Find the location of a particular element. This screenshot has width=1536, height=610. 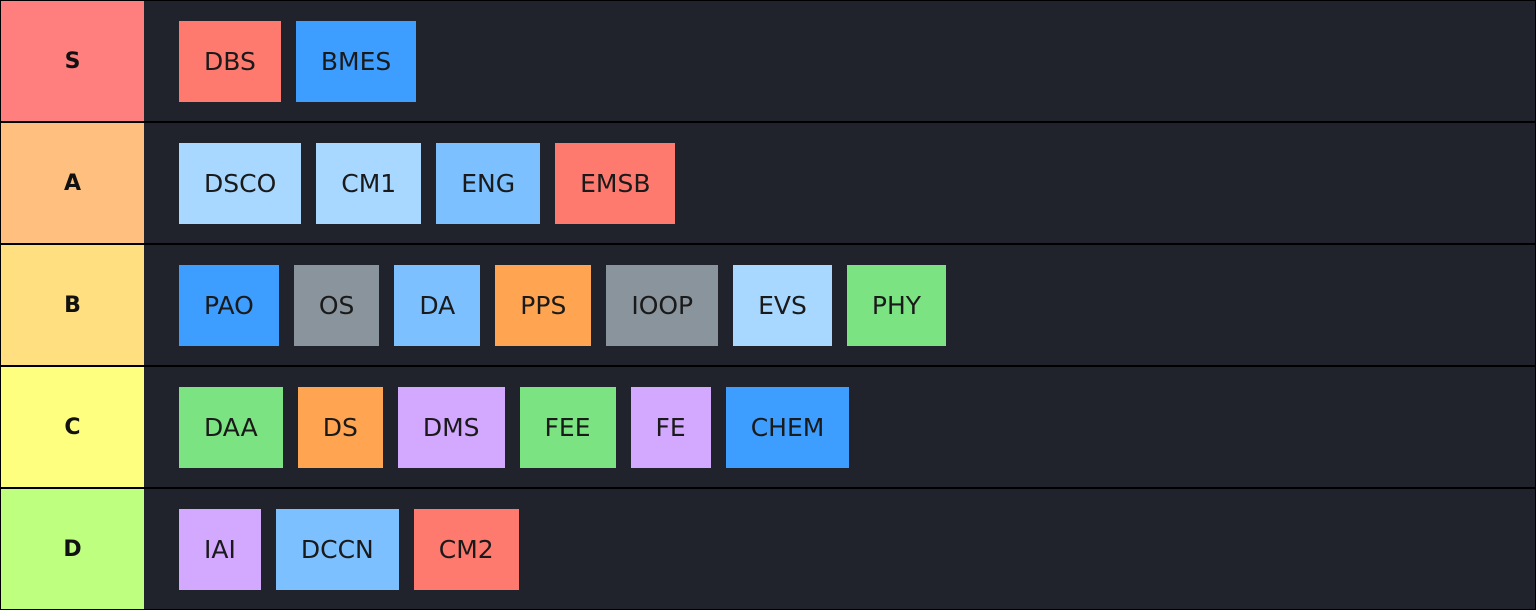

tier-item: DBS is located at coordinates (230, 61).